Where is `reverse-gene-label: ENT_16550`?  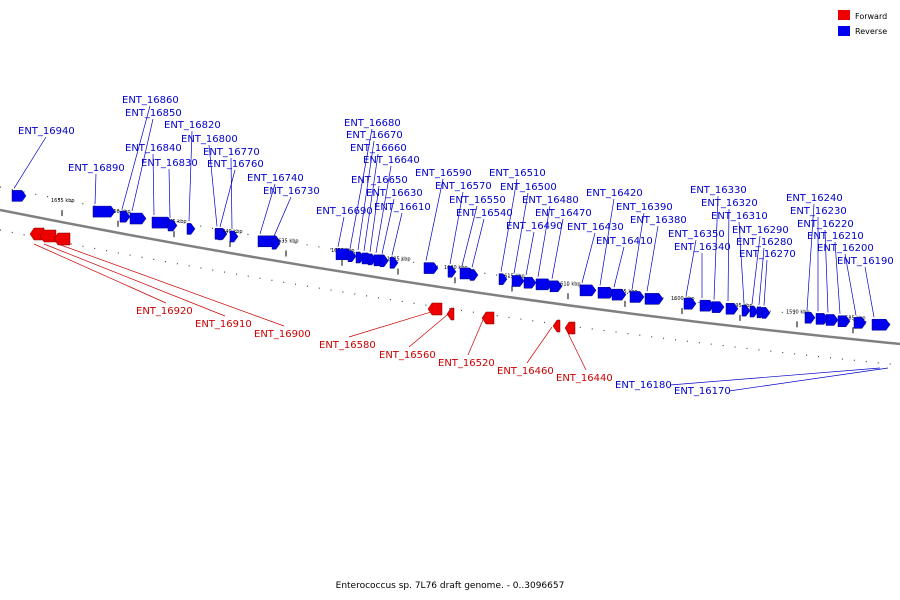 reverse-gene-label: ENT_16550 is located at coordinates (477, 200).